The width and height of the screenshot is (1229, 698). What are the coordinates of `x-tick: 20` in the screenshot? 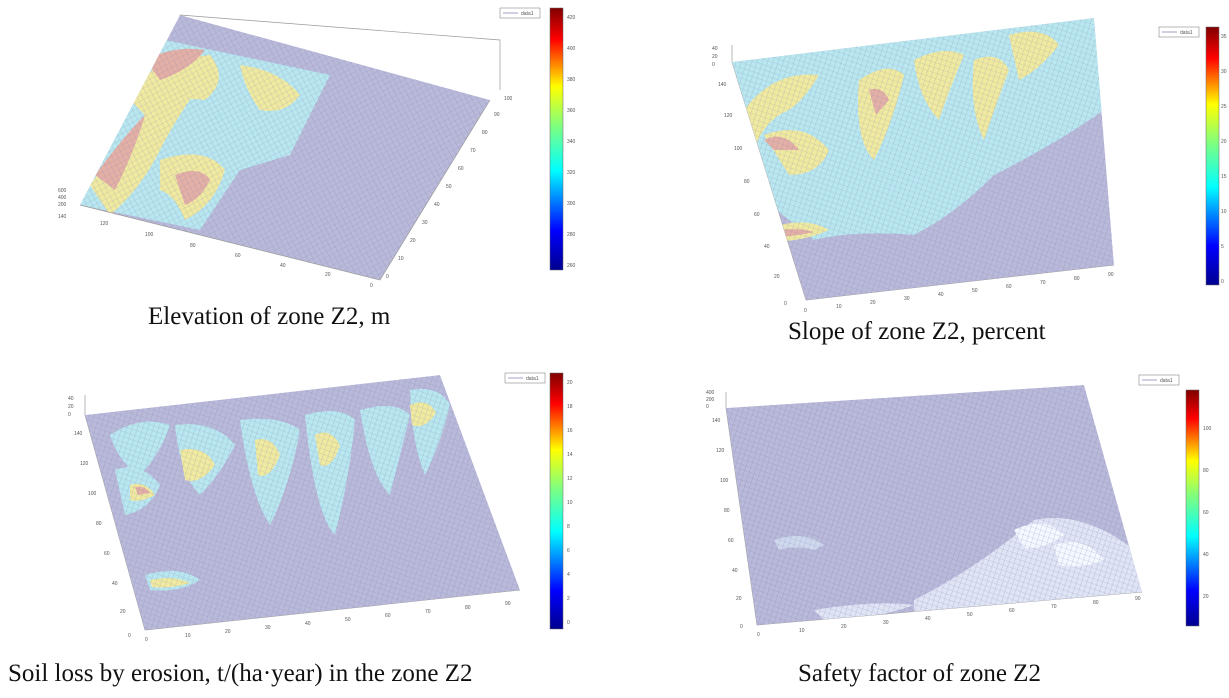 It's located at (413, 241).